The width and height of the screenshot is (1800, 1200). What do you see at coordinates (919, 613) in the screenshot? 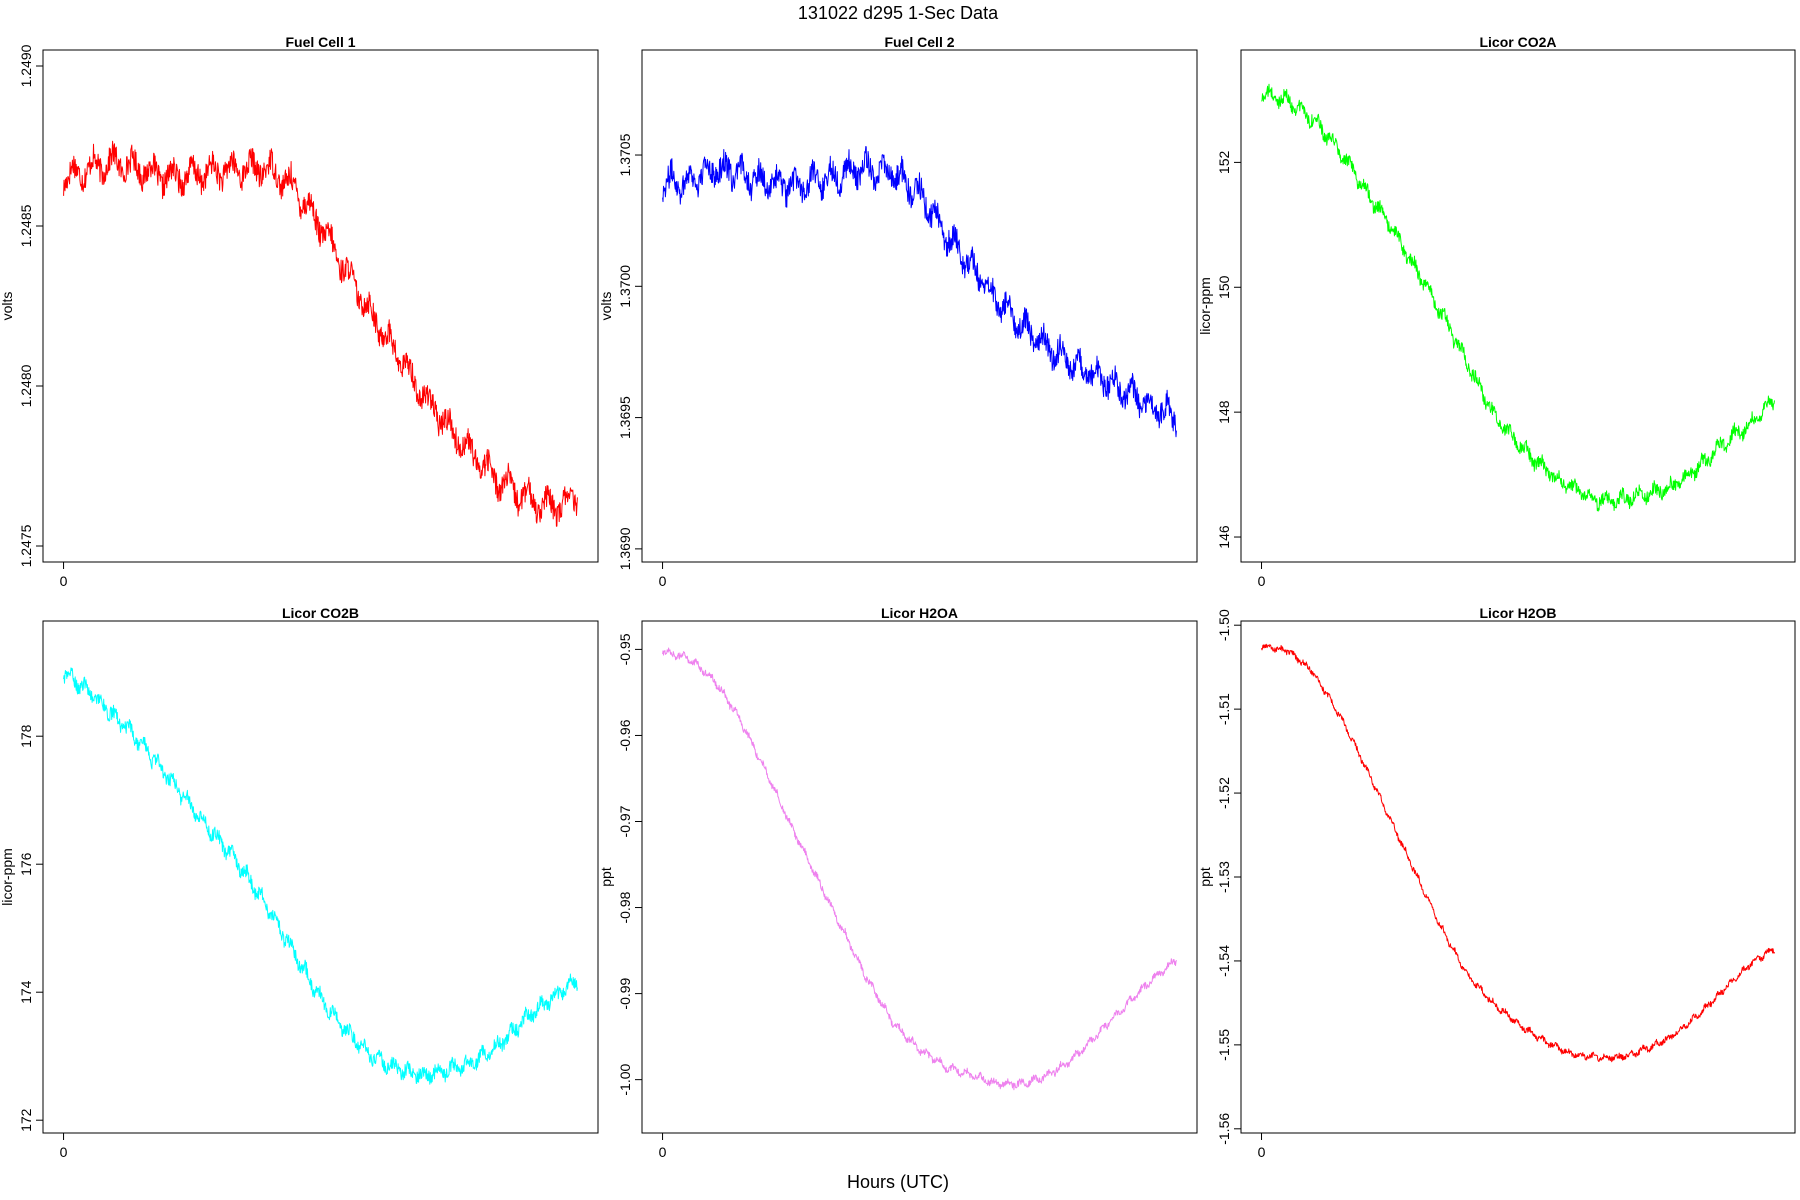
I see `panel-title: Licor H2OA` at bounding box center [919, 613].